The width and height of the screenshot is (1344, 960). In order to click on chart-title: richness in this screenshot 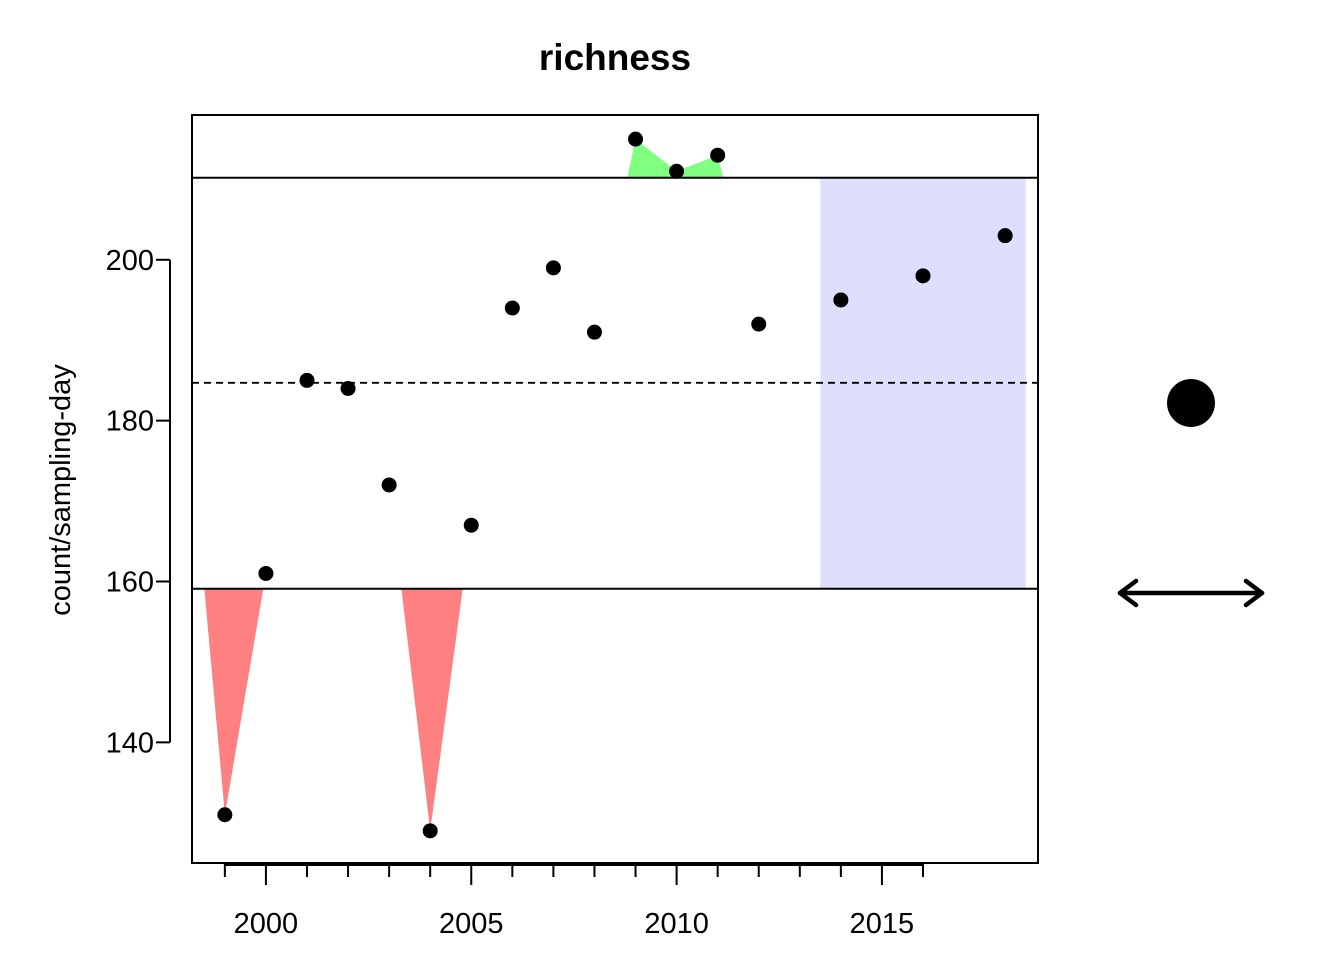, I will do `click(615, 57)`.